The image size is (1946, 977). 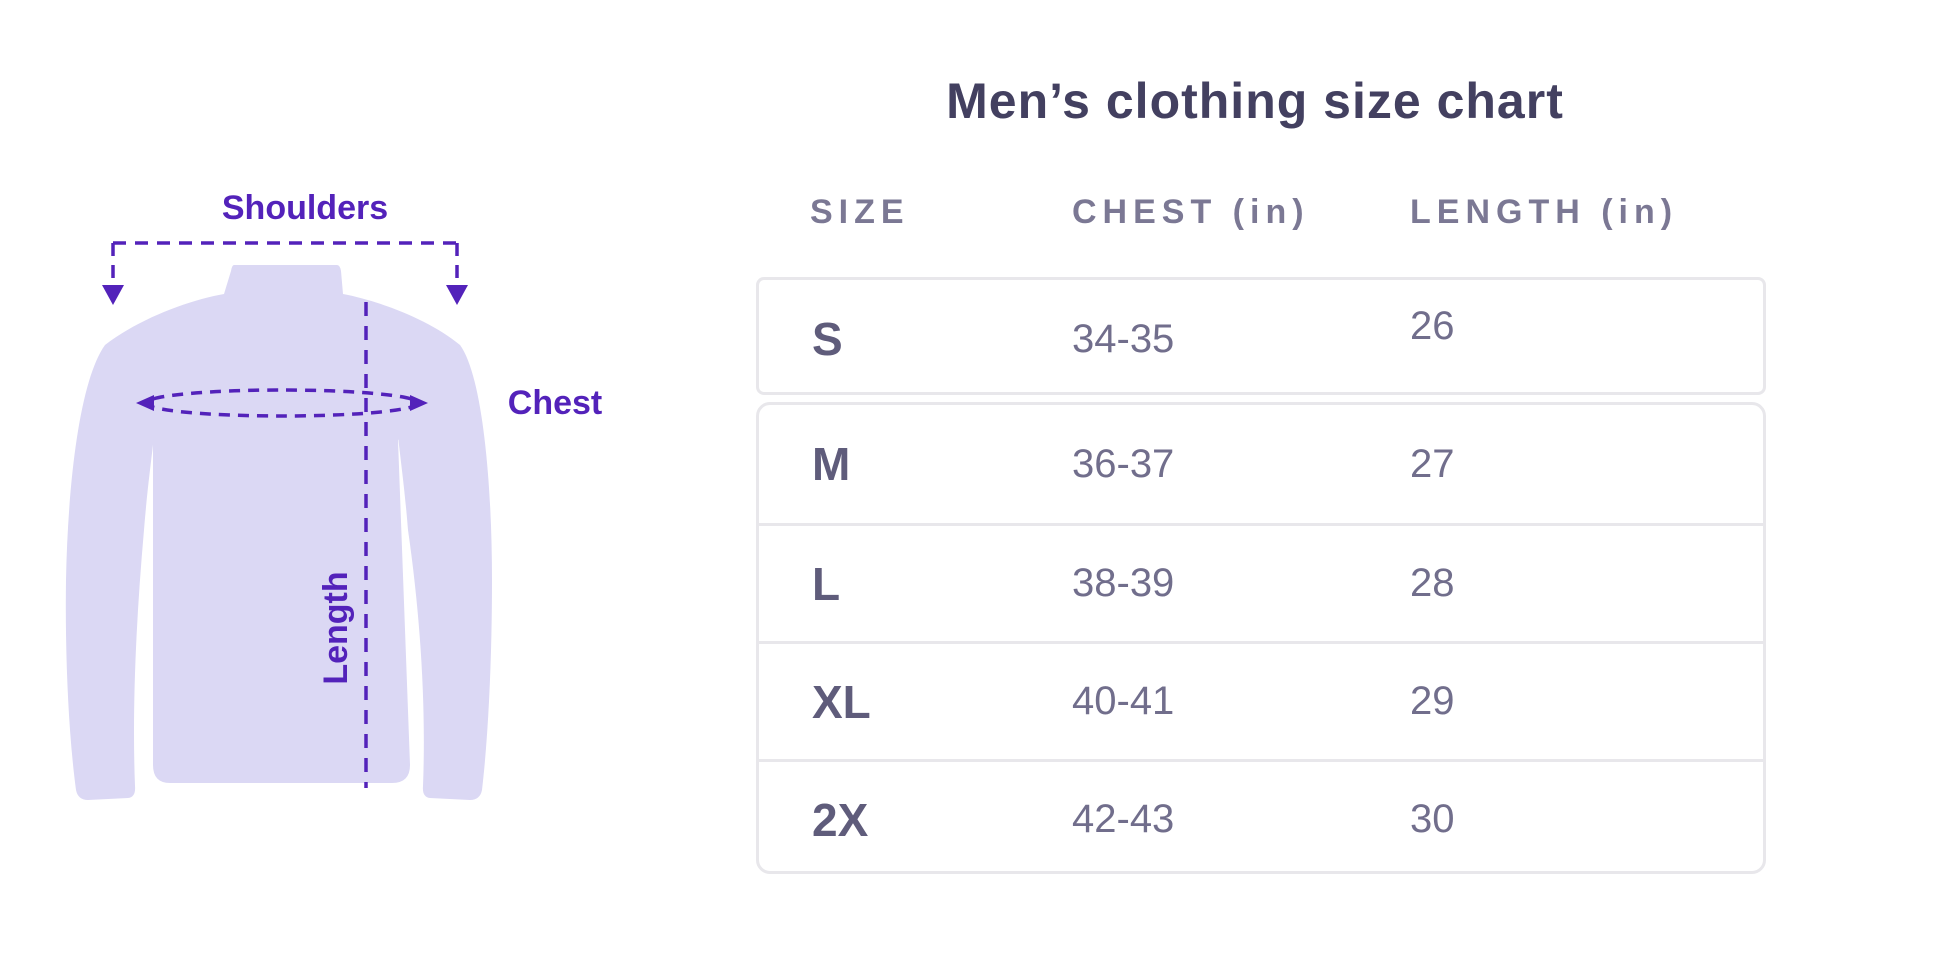 What do you see at coordinates (1432, 819) in the screenshot?
I see `length-cell: 30` at bounding box center [1432, 819].